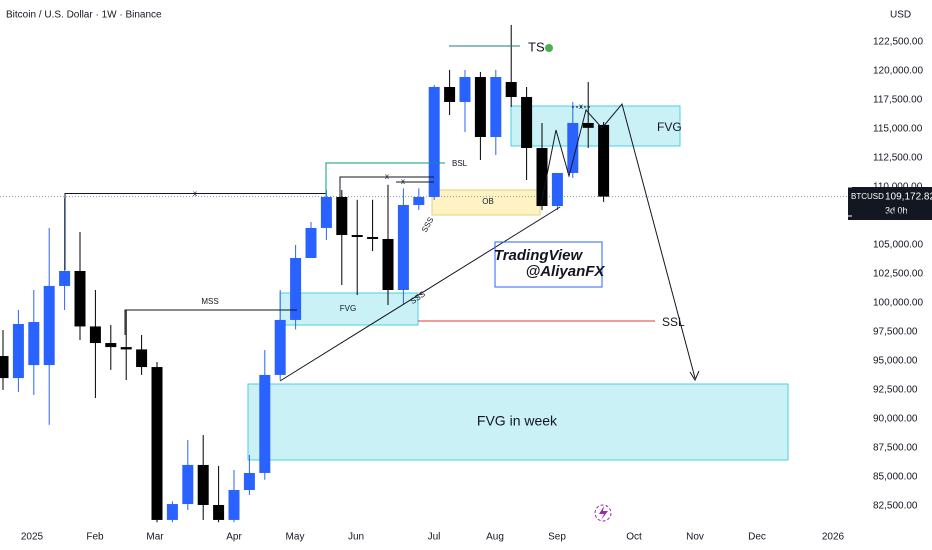 The height and width of the screenshot is (550, 932). Describe the element at coordinates (898, 303) in the screenshot. I see `y-tick-label: 100,000.00` at that location.